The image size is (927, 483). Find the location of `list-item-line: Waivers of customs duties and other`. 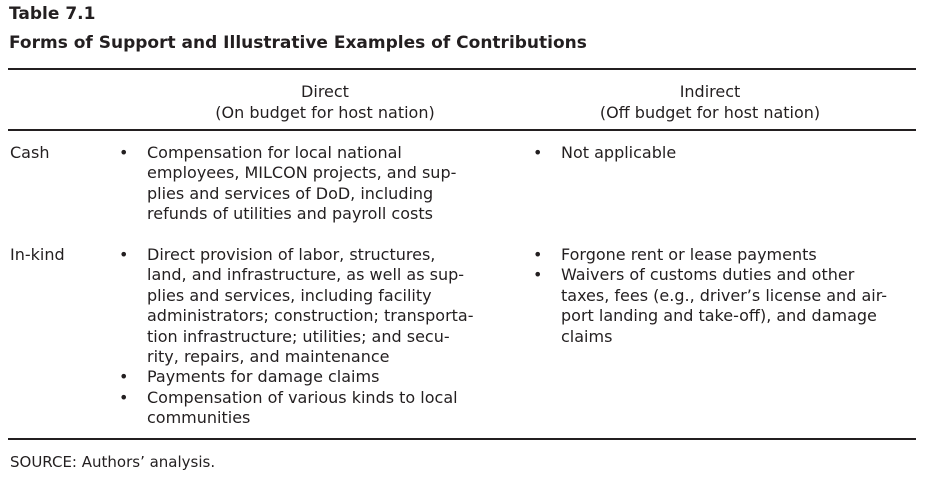

list-item-line: Waivers of customs duties and other is located at coordinates (708, 275).